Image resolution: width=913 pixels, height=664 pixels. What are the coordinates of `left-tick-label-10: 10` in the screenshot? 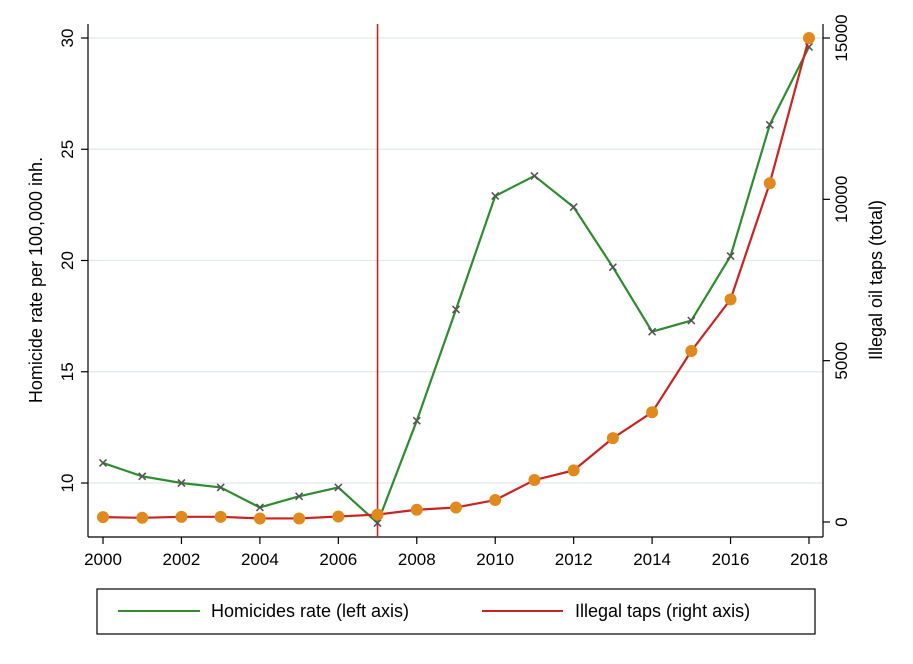 It's located at (67, 483).